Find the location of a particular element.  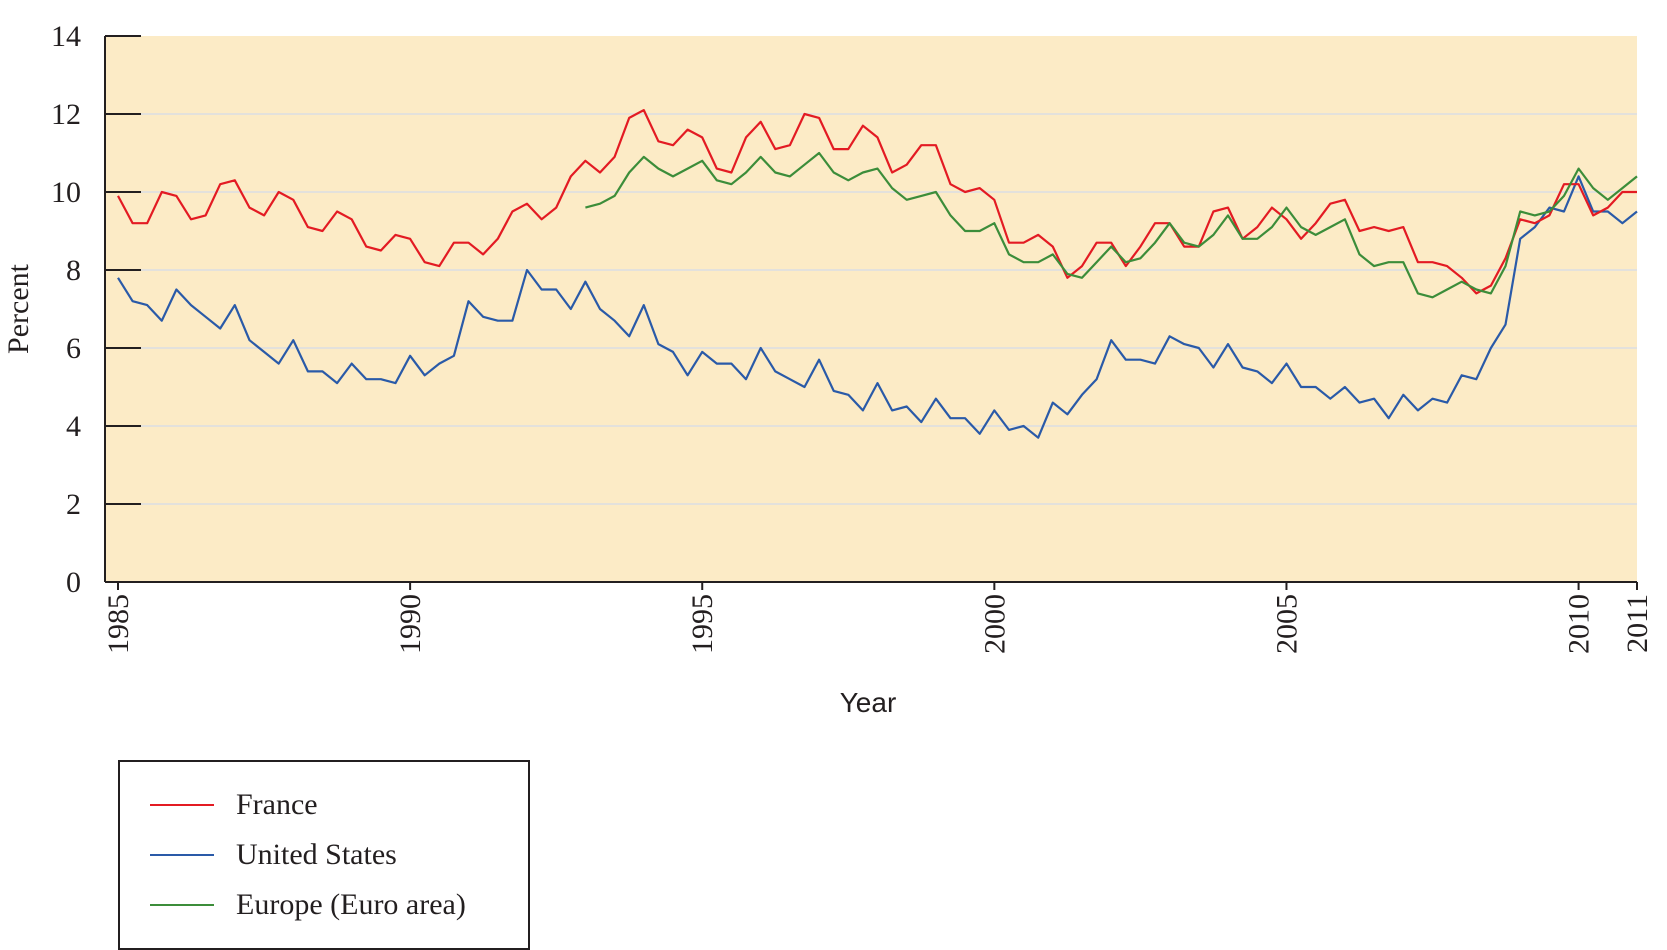

y-tick-label-4: 4 is located at coordinates (73, 426).